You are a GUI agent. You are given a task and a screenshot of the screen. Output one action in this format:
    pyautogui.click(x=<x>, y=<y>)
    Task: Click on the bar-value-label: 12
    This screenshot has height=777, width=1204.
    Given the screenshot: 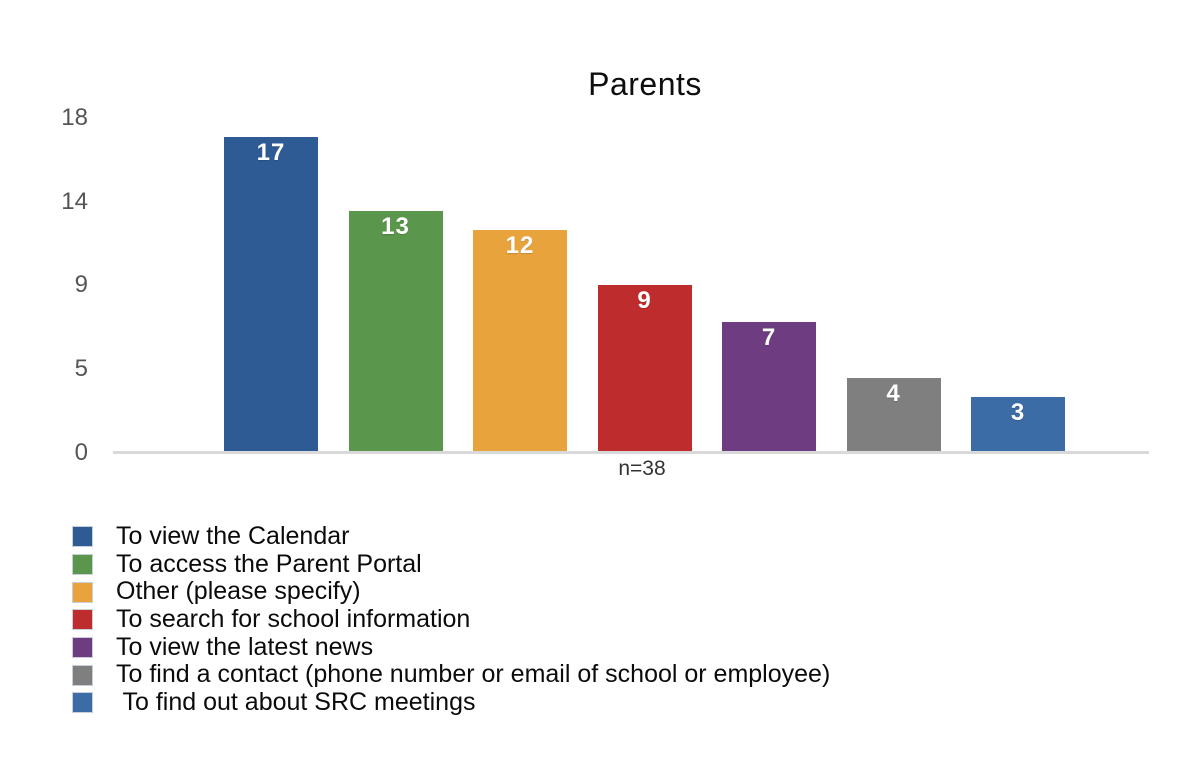 What is the action you would take?
    pyautogui.click(x=520, y=245)
    